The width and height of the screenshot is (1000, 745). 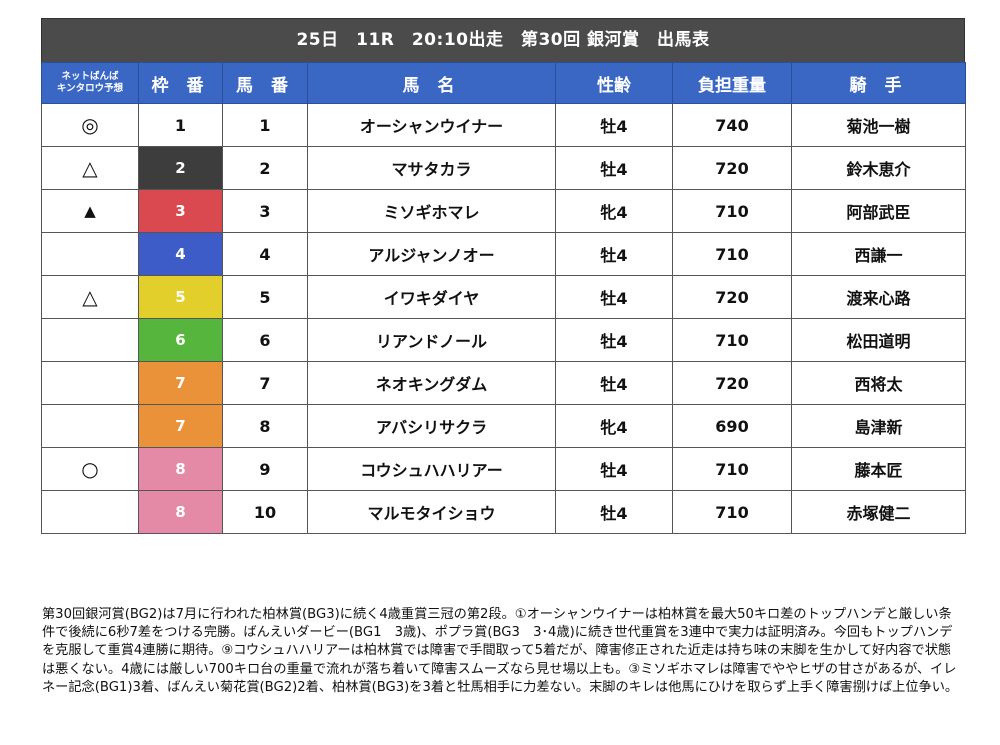 What do you see at coordinates (90, 211) in the screenshot?
I see `prediction-mark: ▲` at bounding box center [90, 211].